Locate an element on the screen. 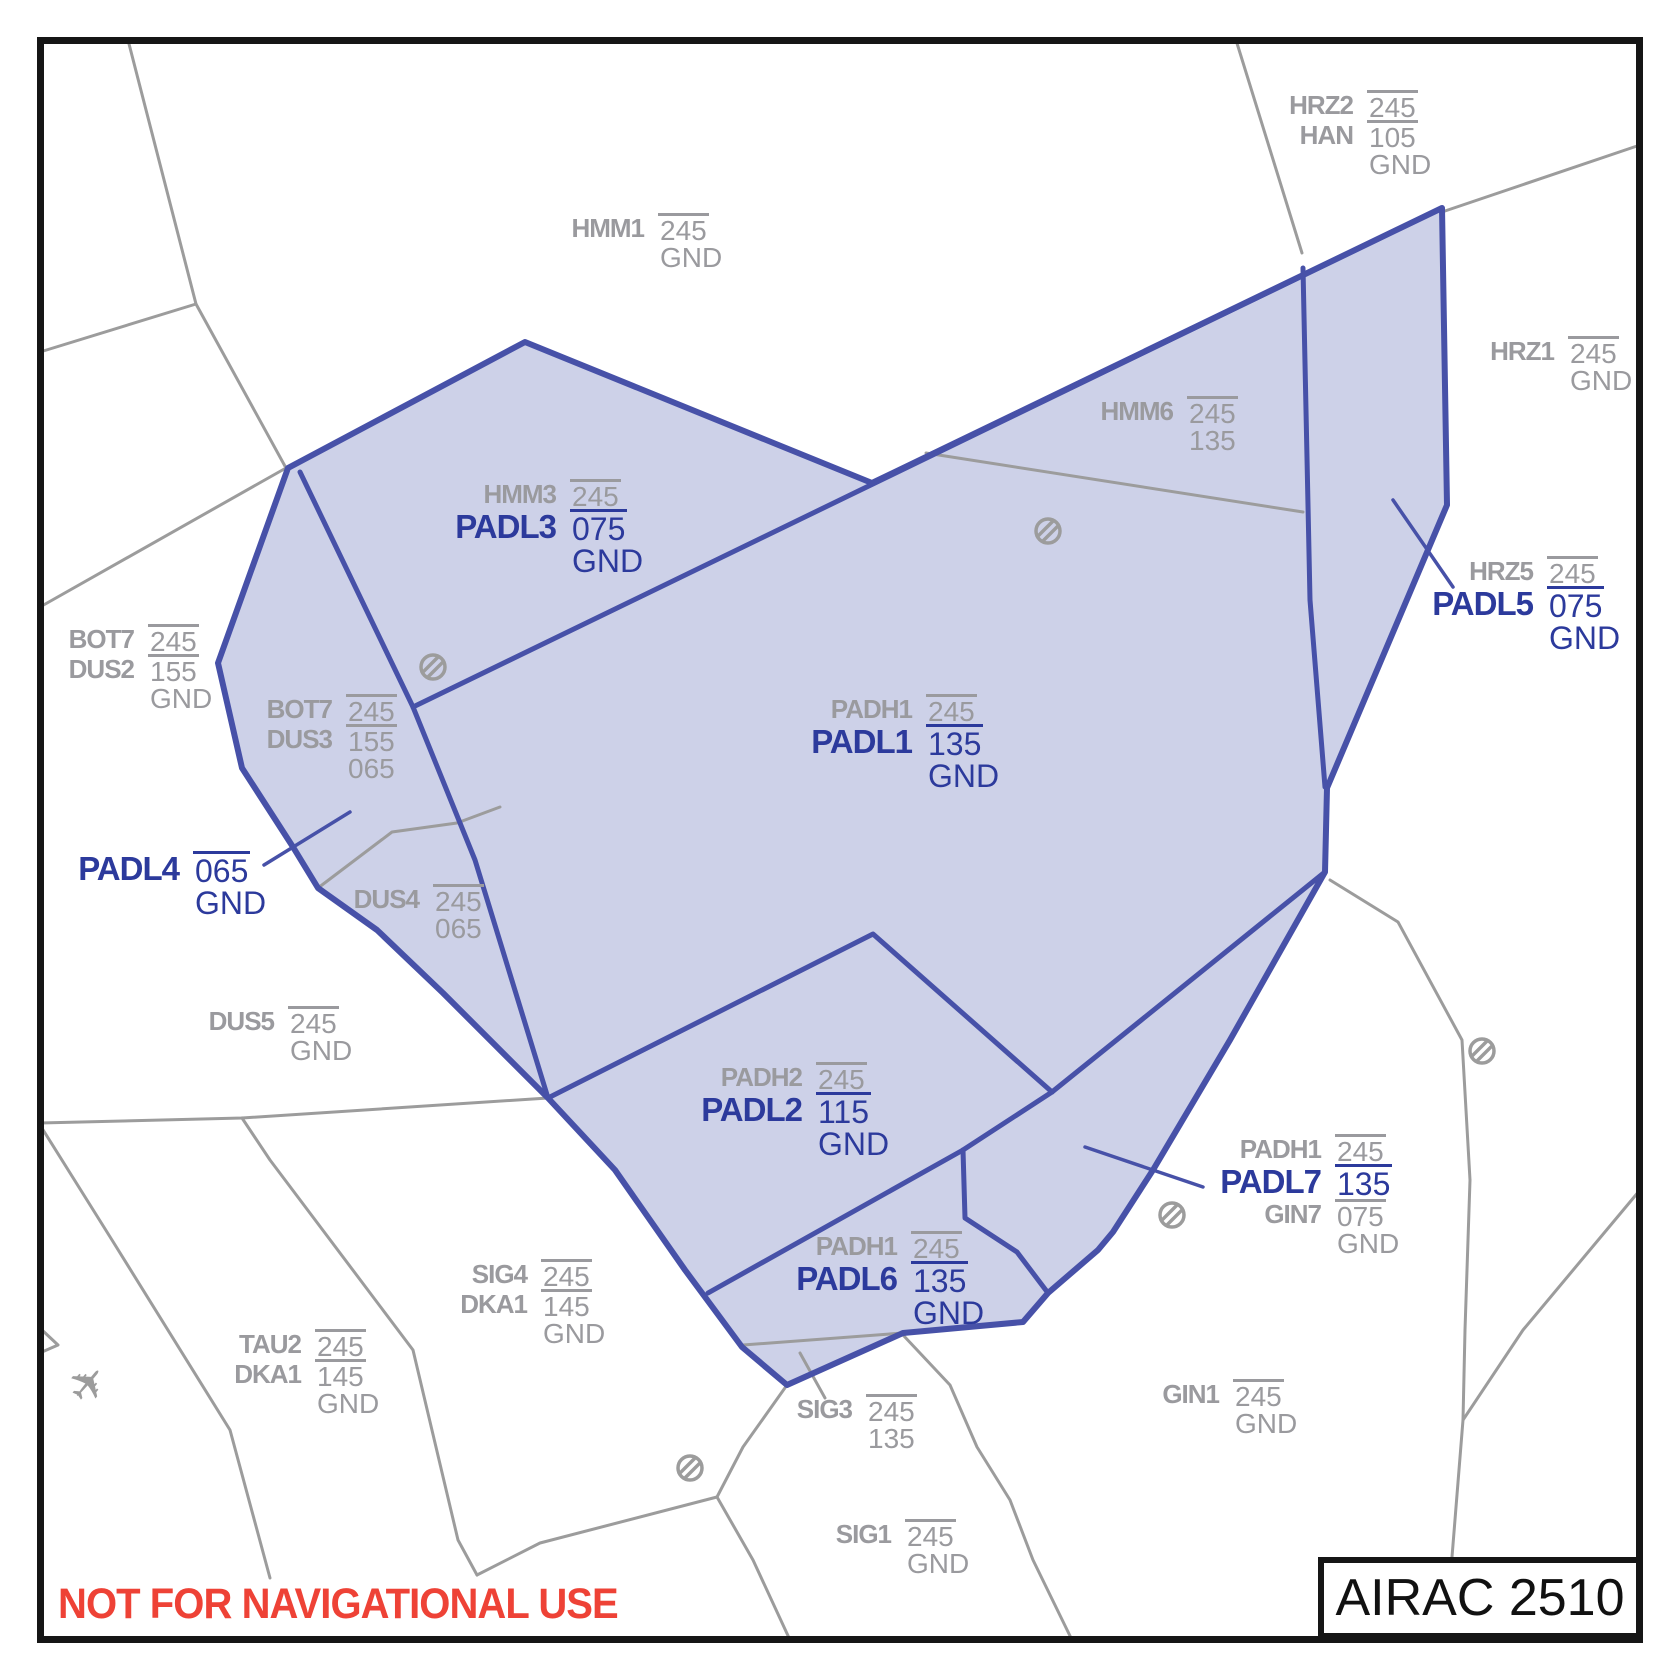  vertical-limit: 115 is located at coordinates (844, 1111).